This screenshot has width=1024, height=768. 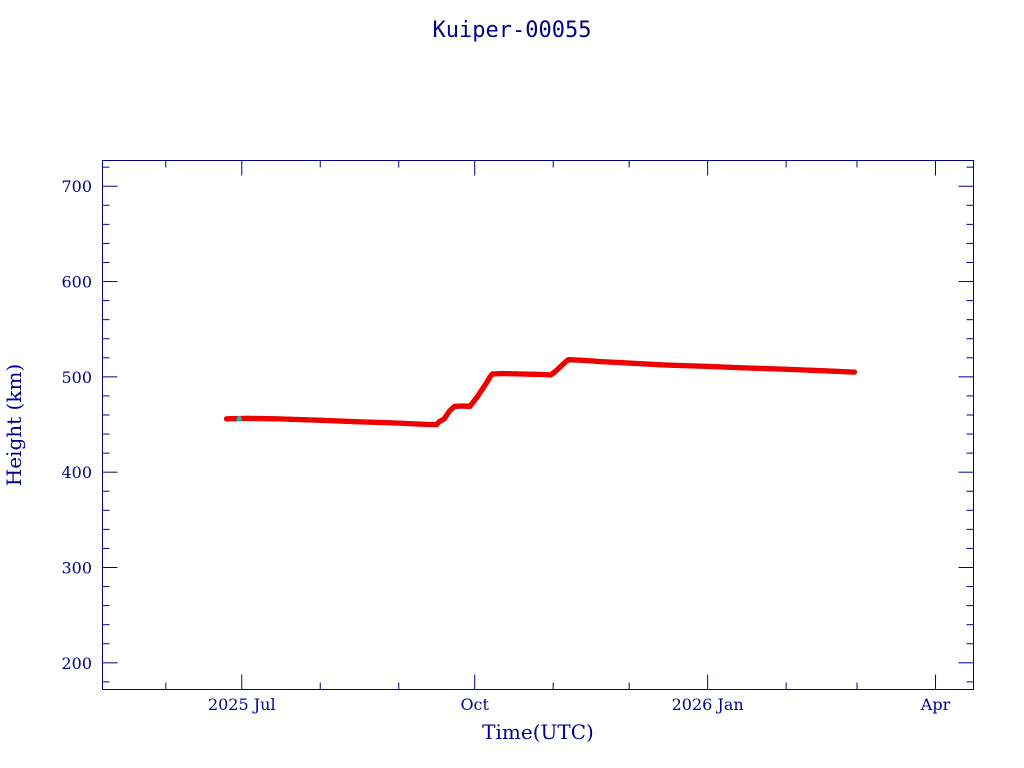 What do you see at coordinates (14, 425) in the screenshot?
I see `y-axis-label: Height (km)` at bounding box center [14, 425].